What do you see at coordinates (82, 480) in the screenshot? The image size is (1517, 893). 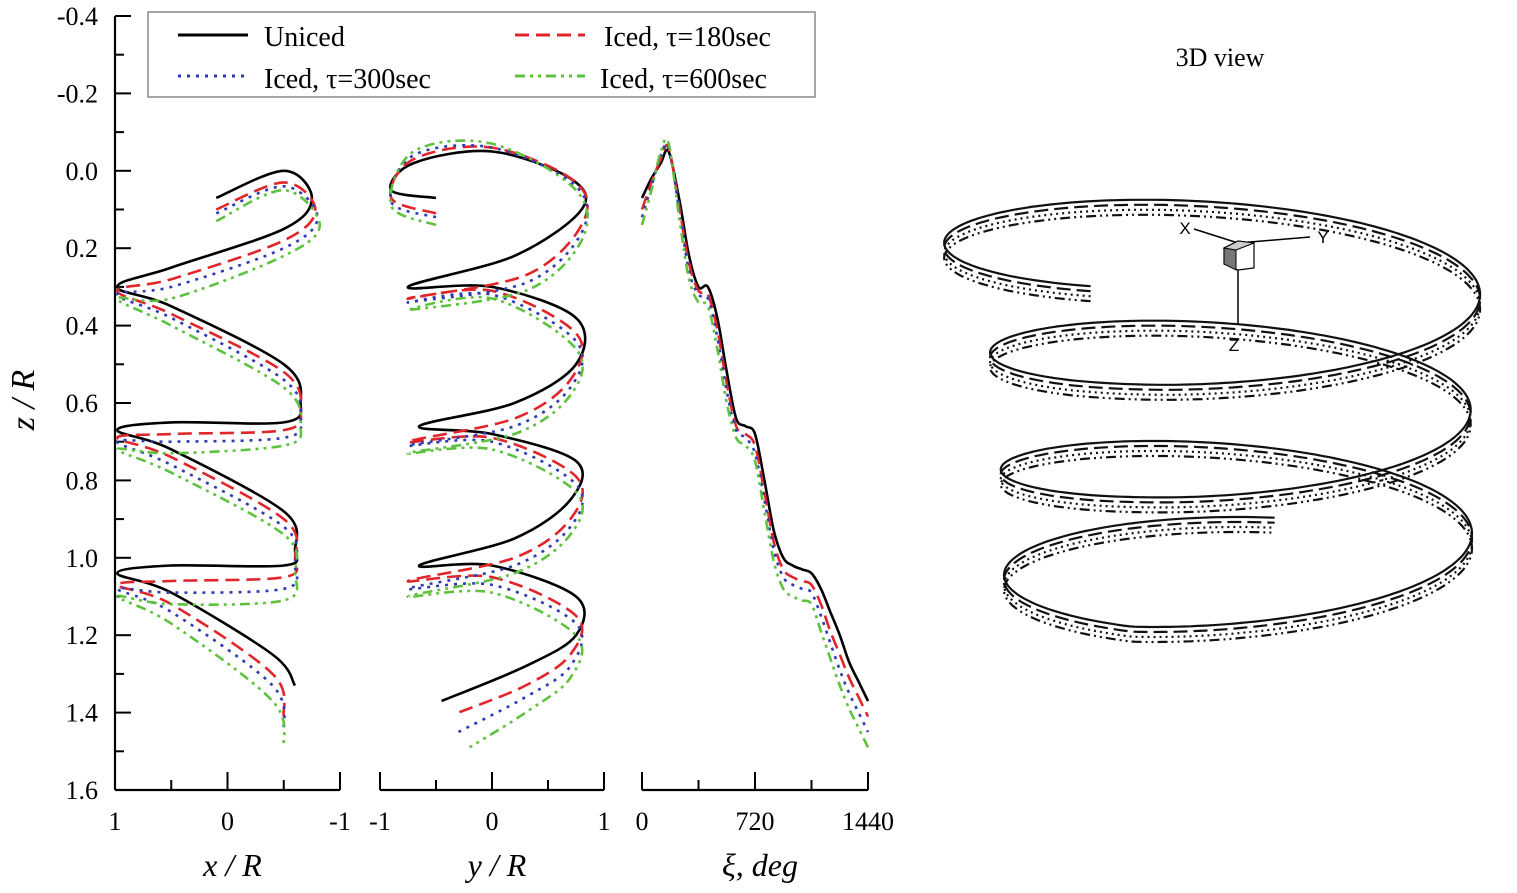 I see `y-tick-label: 0.8` at bounding box center [82, 480].